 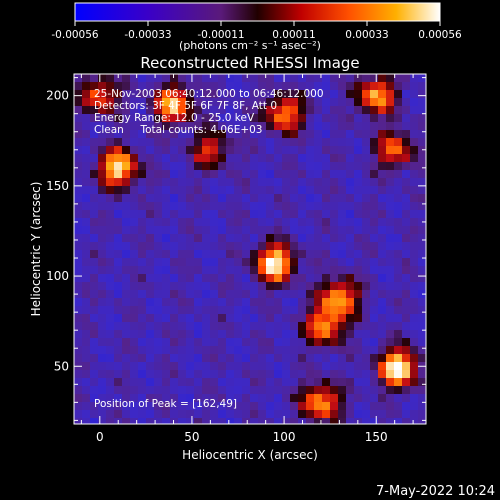 I want to click on annotation-time: 25-Nov-2003 06:40:12.000 to 06:46:12.000, so click(x=209, y=94).